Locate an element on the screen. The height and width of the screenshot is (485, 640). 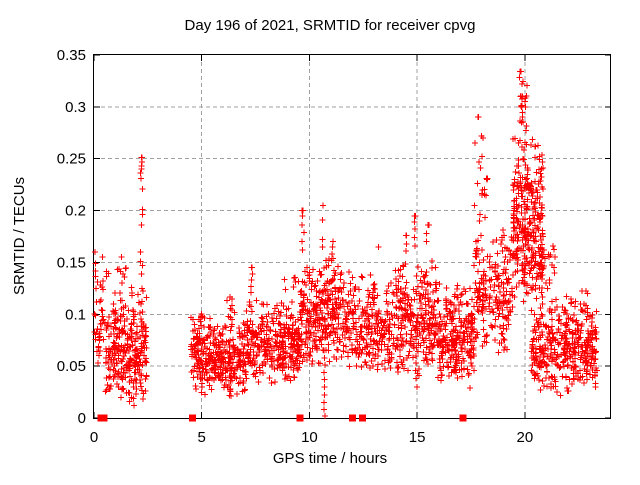
zero-value-markers is located at coordinates (282, 418).